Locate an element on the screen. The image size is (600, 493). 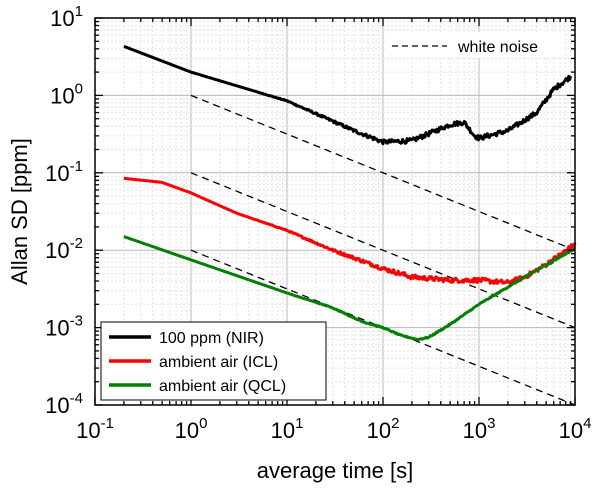
y-tick-label: 10⁻¹ is located at coordinates (64, 172).